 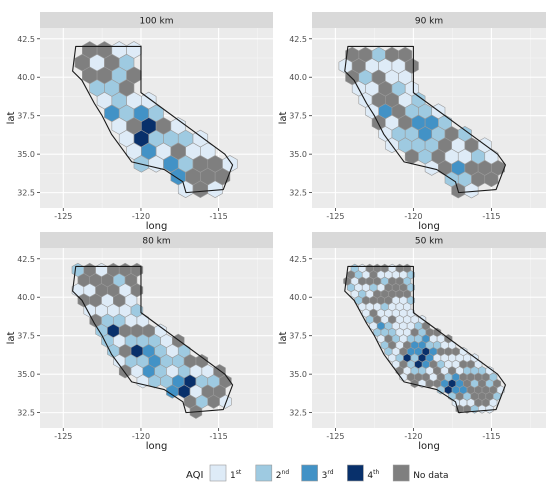 I want to click on legend-label: 4th, so click(x=373, y=475).